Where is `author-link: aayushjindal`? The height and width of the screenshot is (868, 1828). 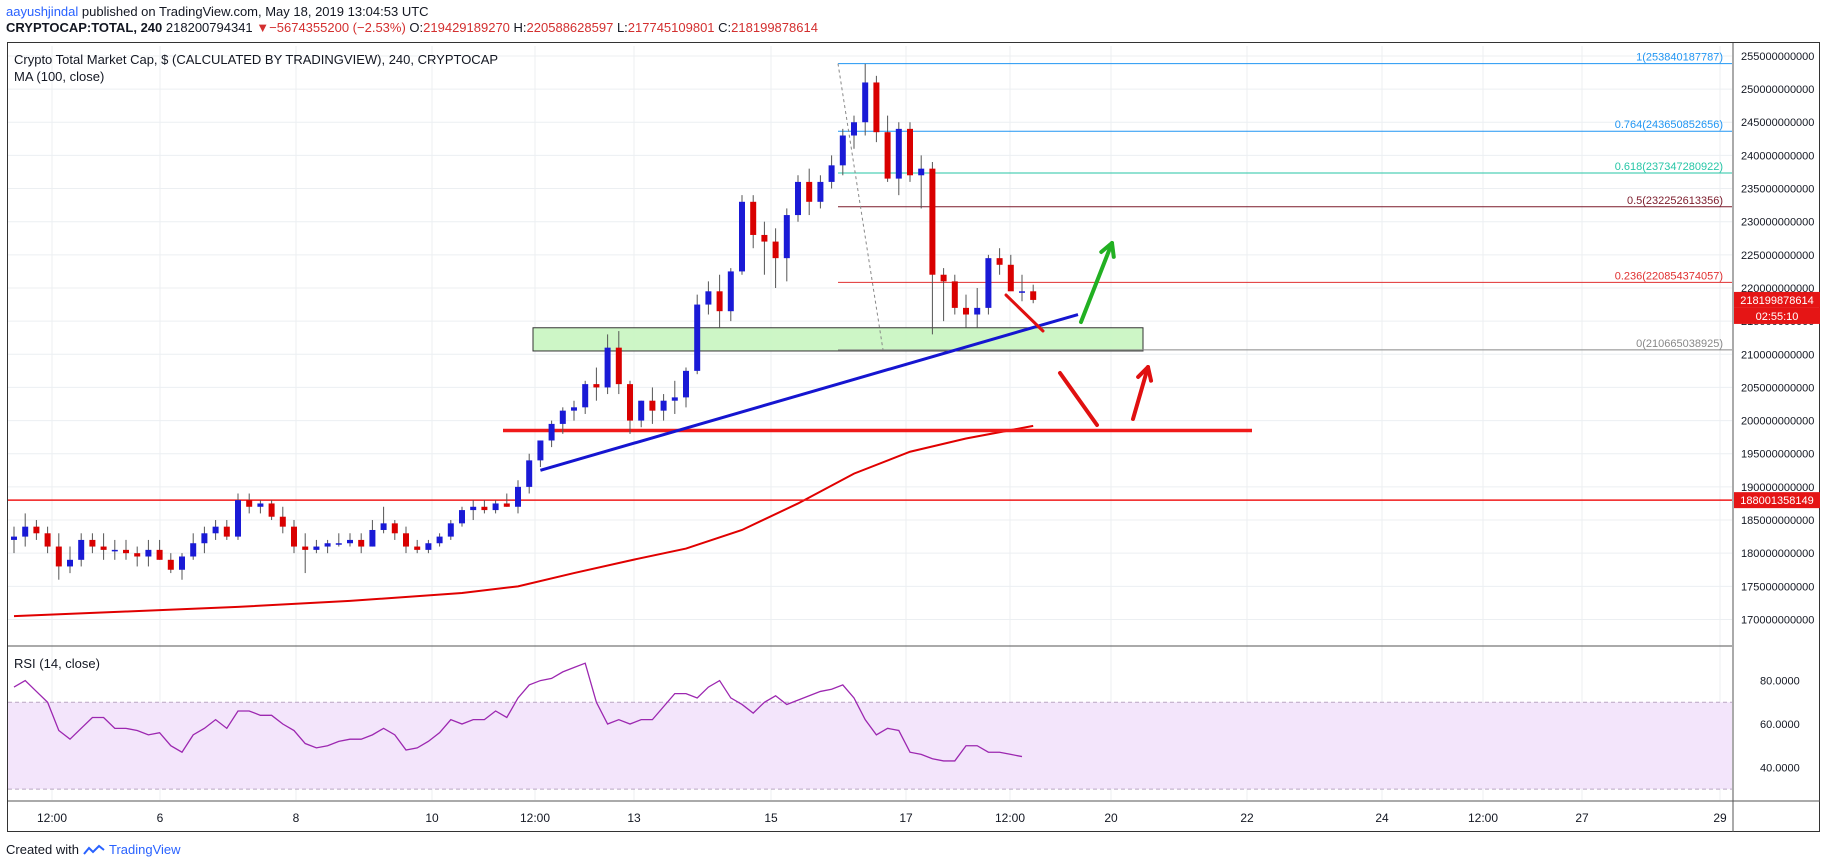 author-link: aayushjindal is located at coordinates (42, 11).